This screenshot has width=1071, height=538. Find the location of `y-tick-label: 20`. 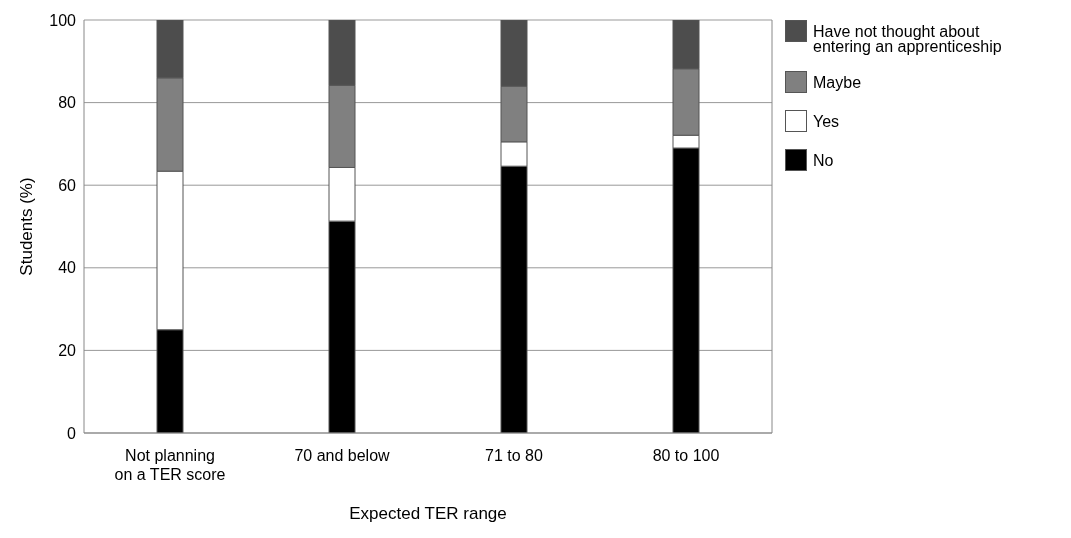

y-tick-label: 20 is located at coordinates (67, 351).